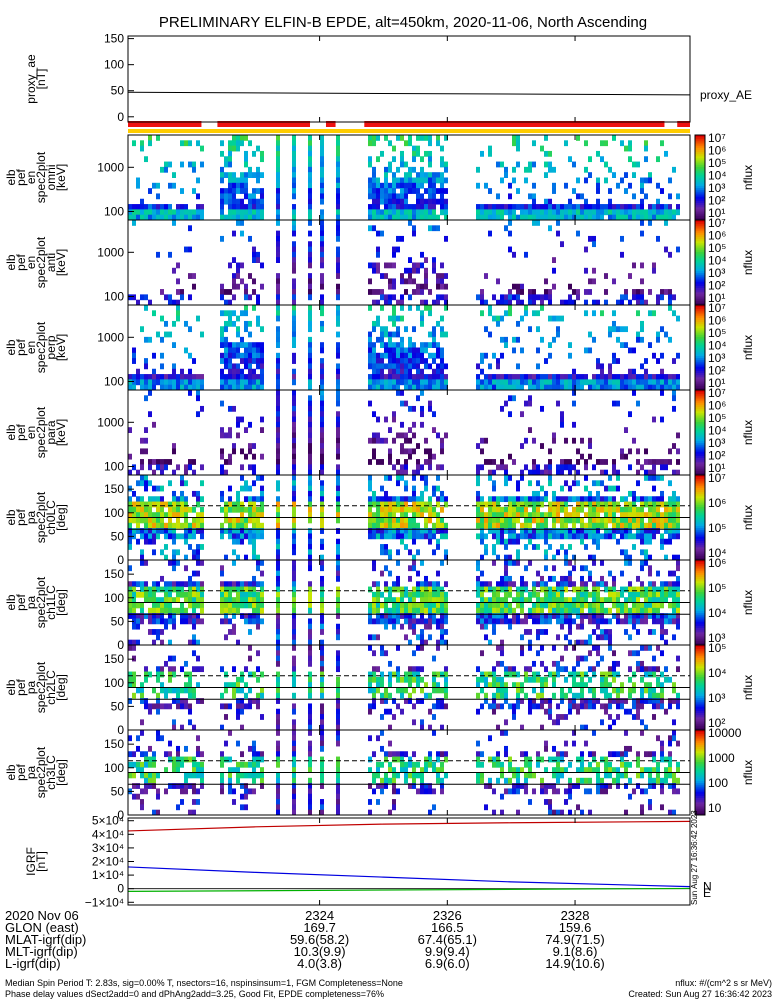 The height and width of the screenshot is (1000, 775). I want to click on colorbar: 10⁶ 10⁵ 10⁴ 10³ nflux, so click(724, 601).